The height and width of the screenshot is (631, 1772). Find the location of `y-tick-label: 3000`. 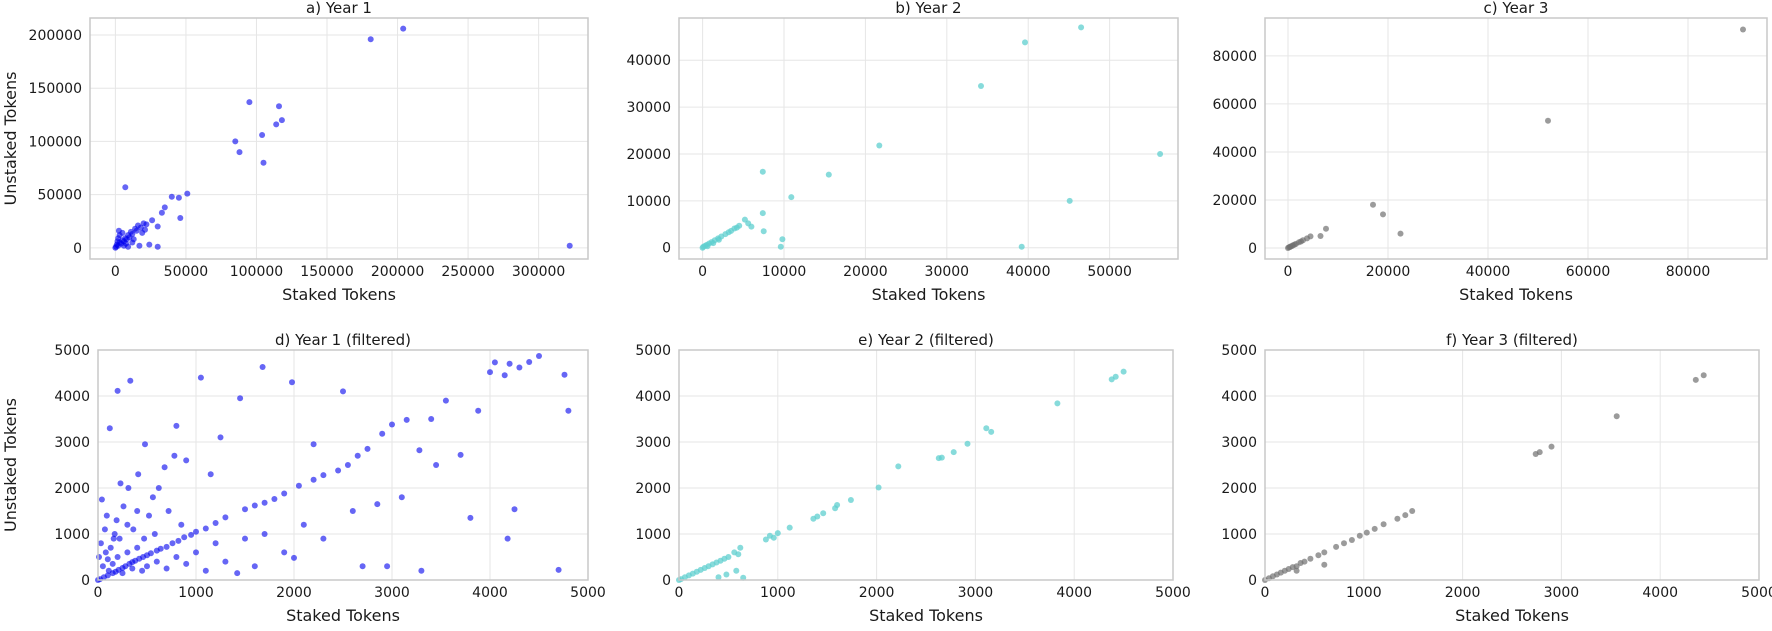

y-tick-label: 3000 is located at coordinates (72, 443).